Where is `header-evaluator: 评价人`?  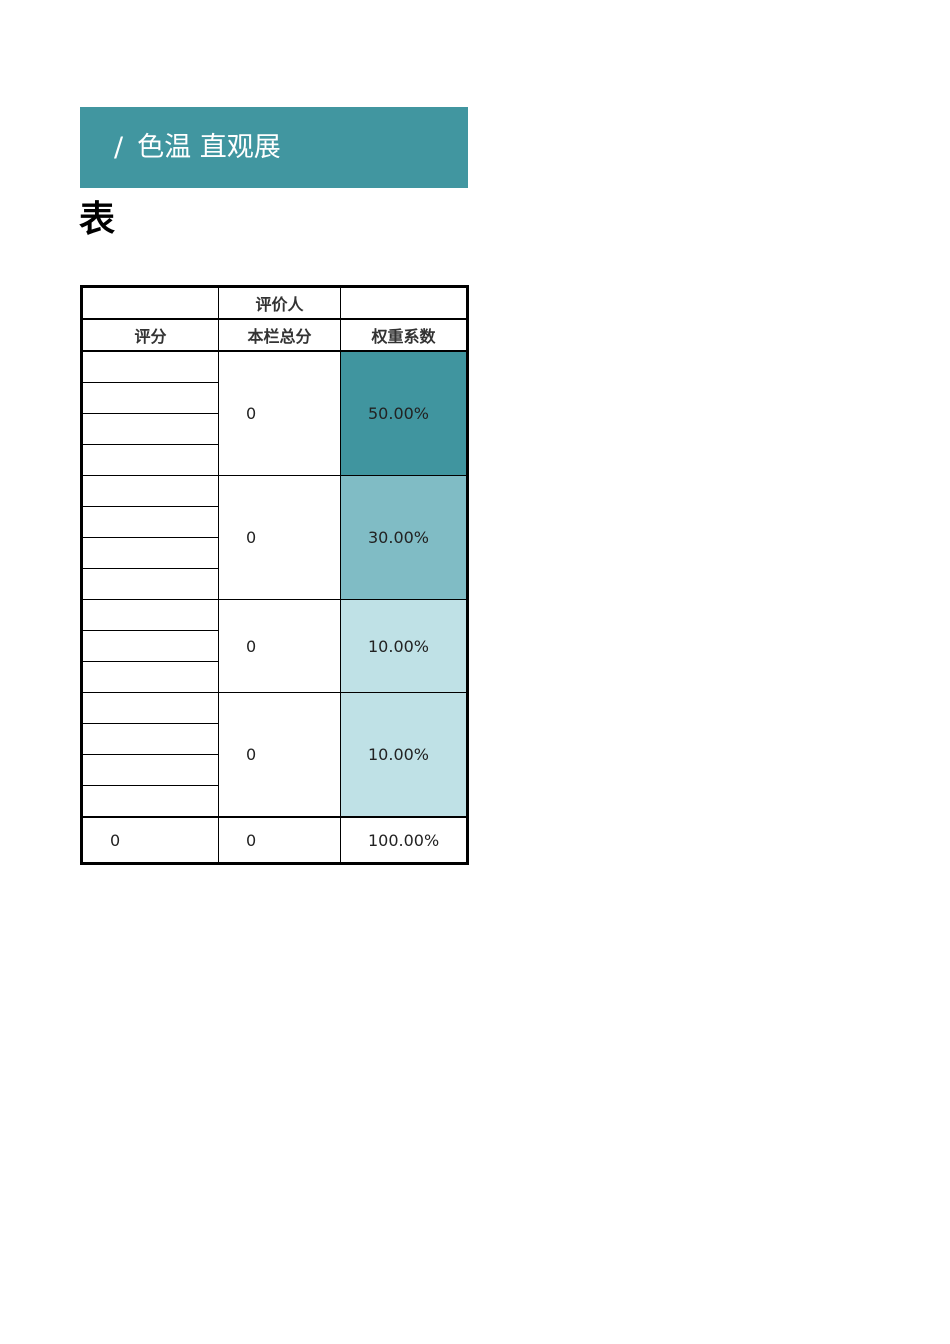 header-evaluator: 评价人 is located at coordinates (279, 303).